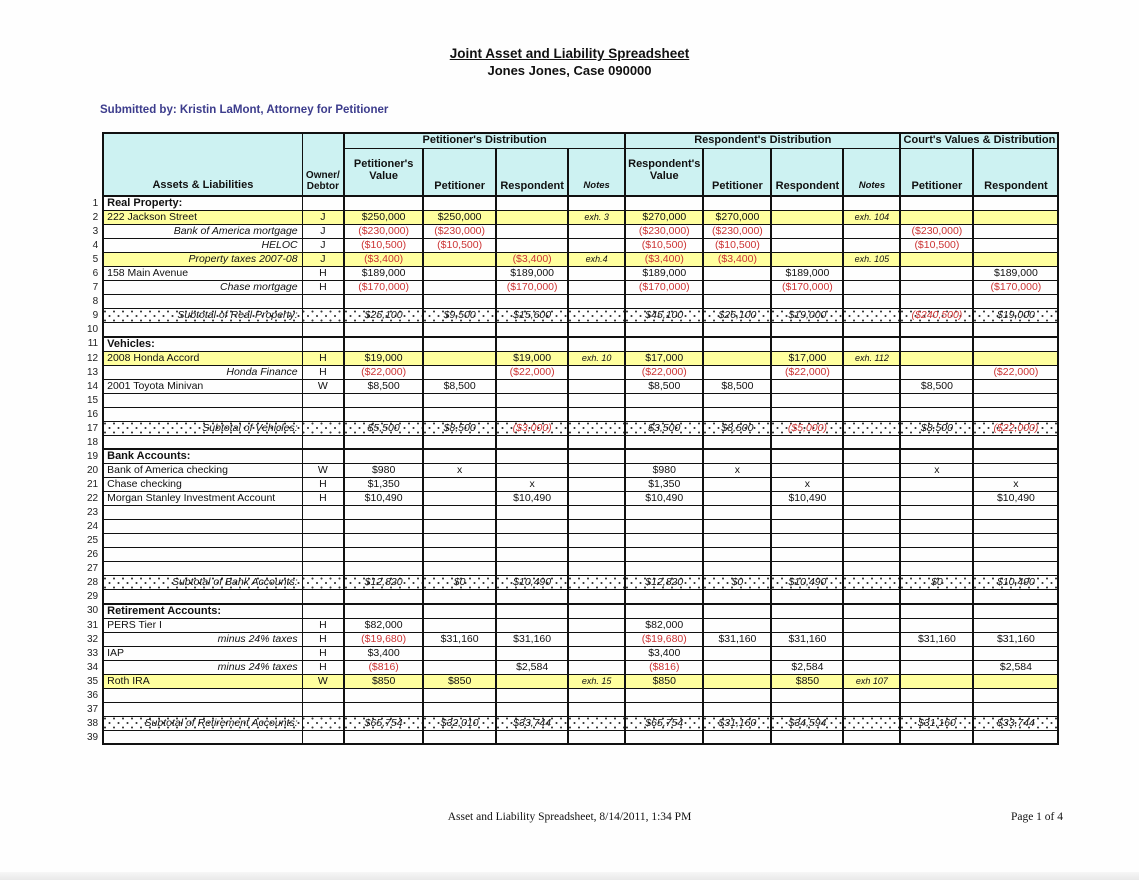 This screenshot has width=1139, height=880. What do you see at coordinates (572, 414) in the screenshot?
I see `table-row: 16` at bounding box center [572, 414].